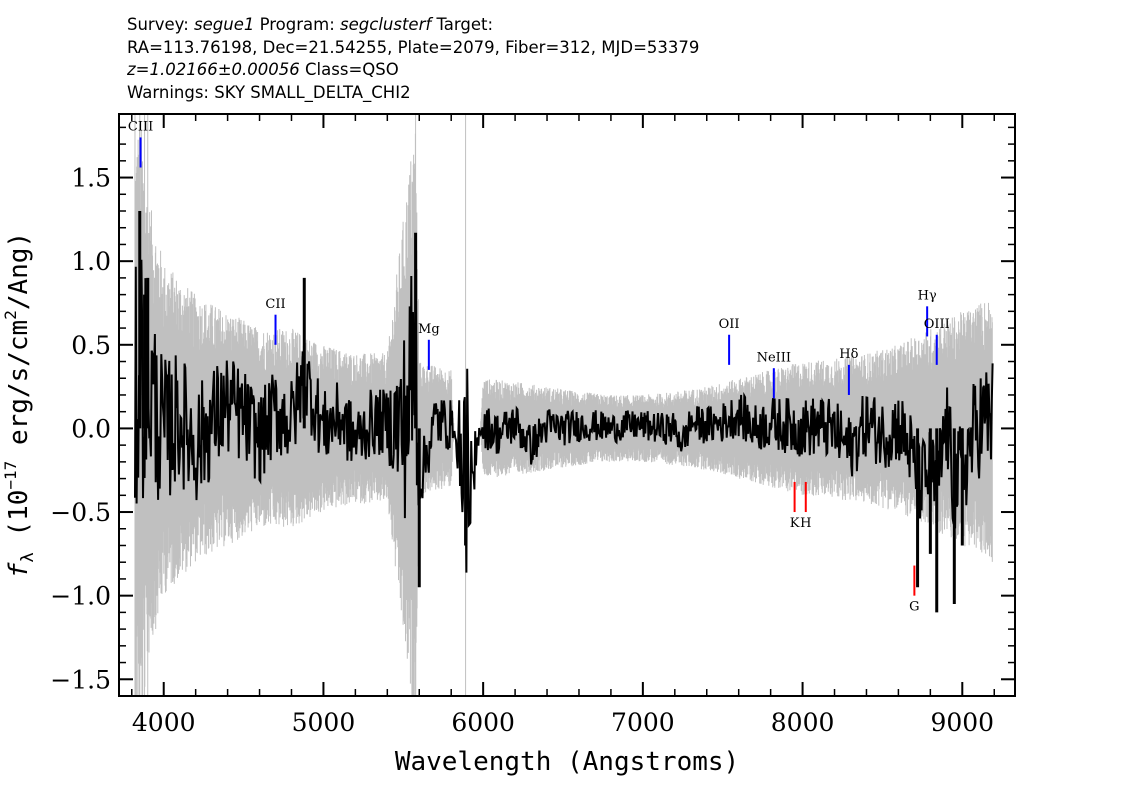  What do you see at coordinates (962, 722) in the screenshot?
I see `x-tick-label: 9000` at bounding box center [962, 722].